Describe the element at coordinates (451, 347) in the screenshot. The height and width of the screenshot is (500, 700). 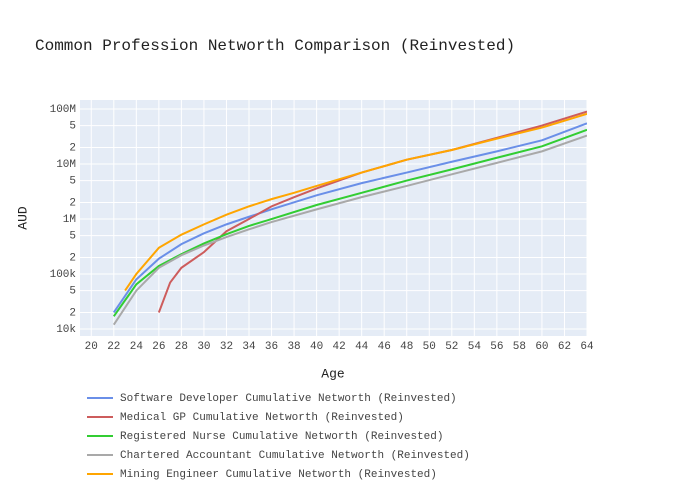
I see `x-tick-label: 52` at that location.